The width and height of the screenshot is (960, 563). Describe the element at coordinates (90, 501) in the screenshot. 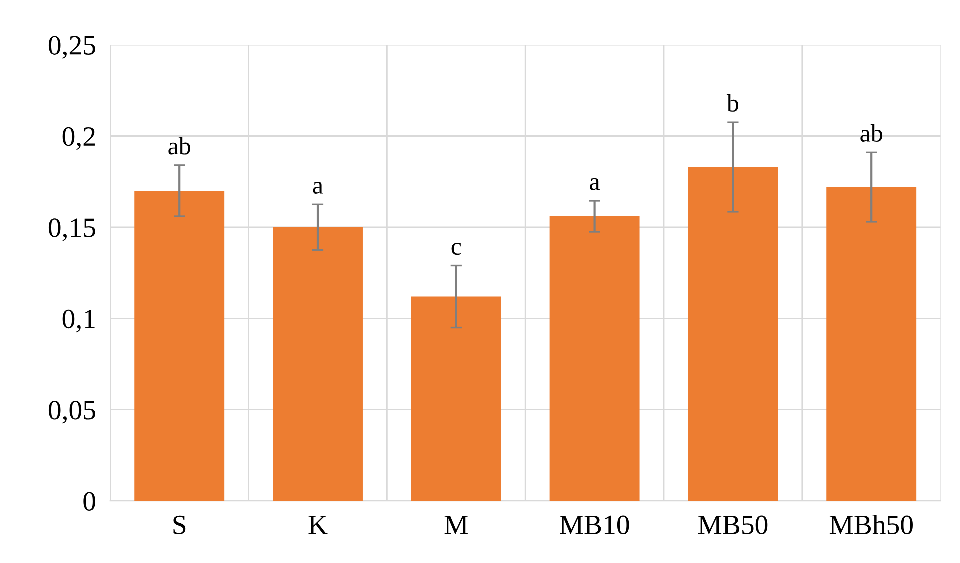

I see `y-tick-label: 0` at that location.